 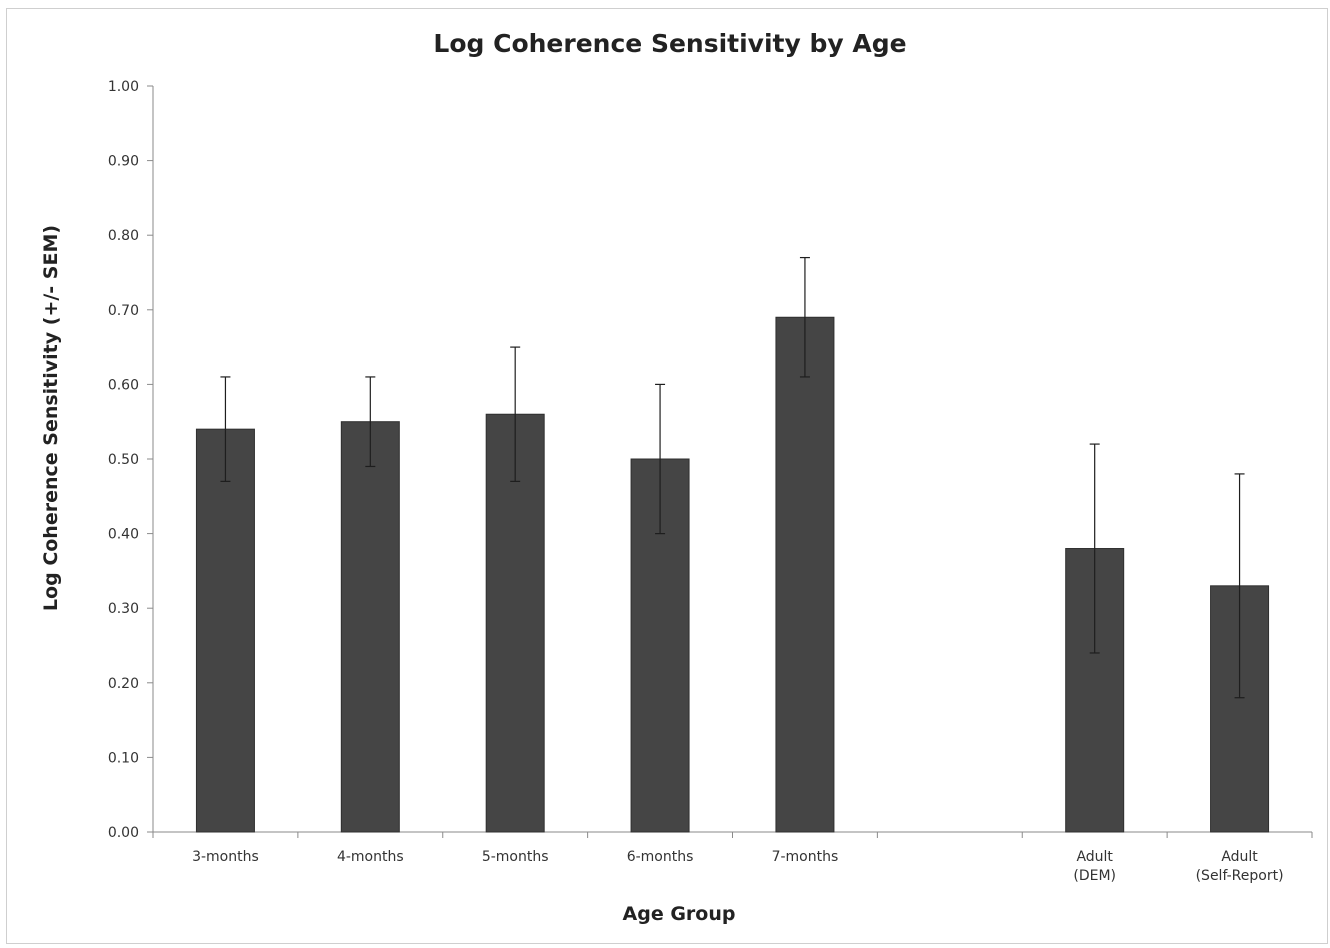 I want to click on chart-title: Log Coherence Sensitivity by Age, so click(x=669, y=43).